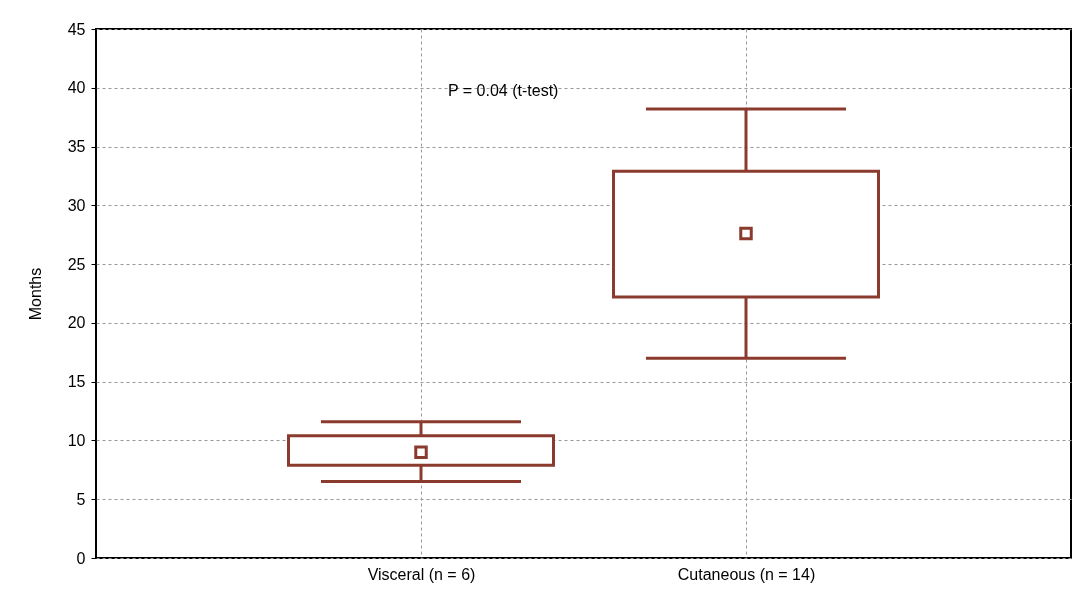 The image size is (1077, 596). What do you see at coordinates (81, 558) in the screenshot?
I see `y-tick-label: 0` at bounding box center [81, 558].